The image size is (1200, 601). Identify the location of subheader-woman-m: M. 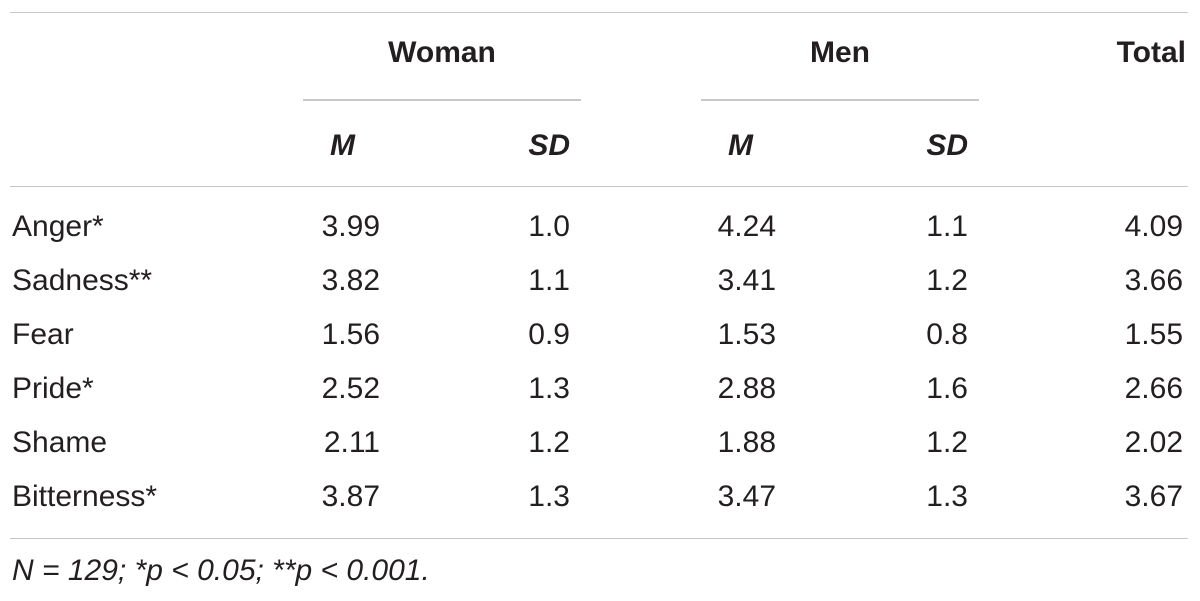
(342, 145).